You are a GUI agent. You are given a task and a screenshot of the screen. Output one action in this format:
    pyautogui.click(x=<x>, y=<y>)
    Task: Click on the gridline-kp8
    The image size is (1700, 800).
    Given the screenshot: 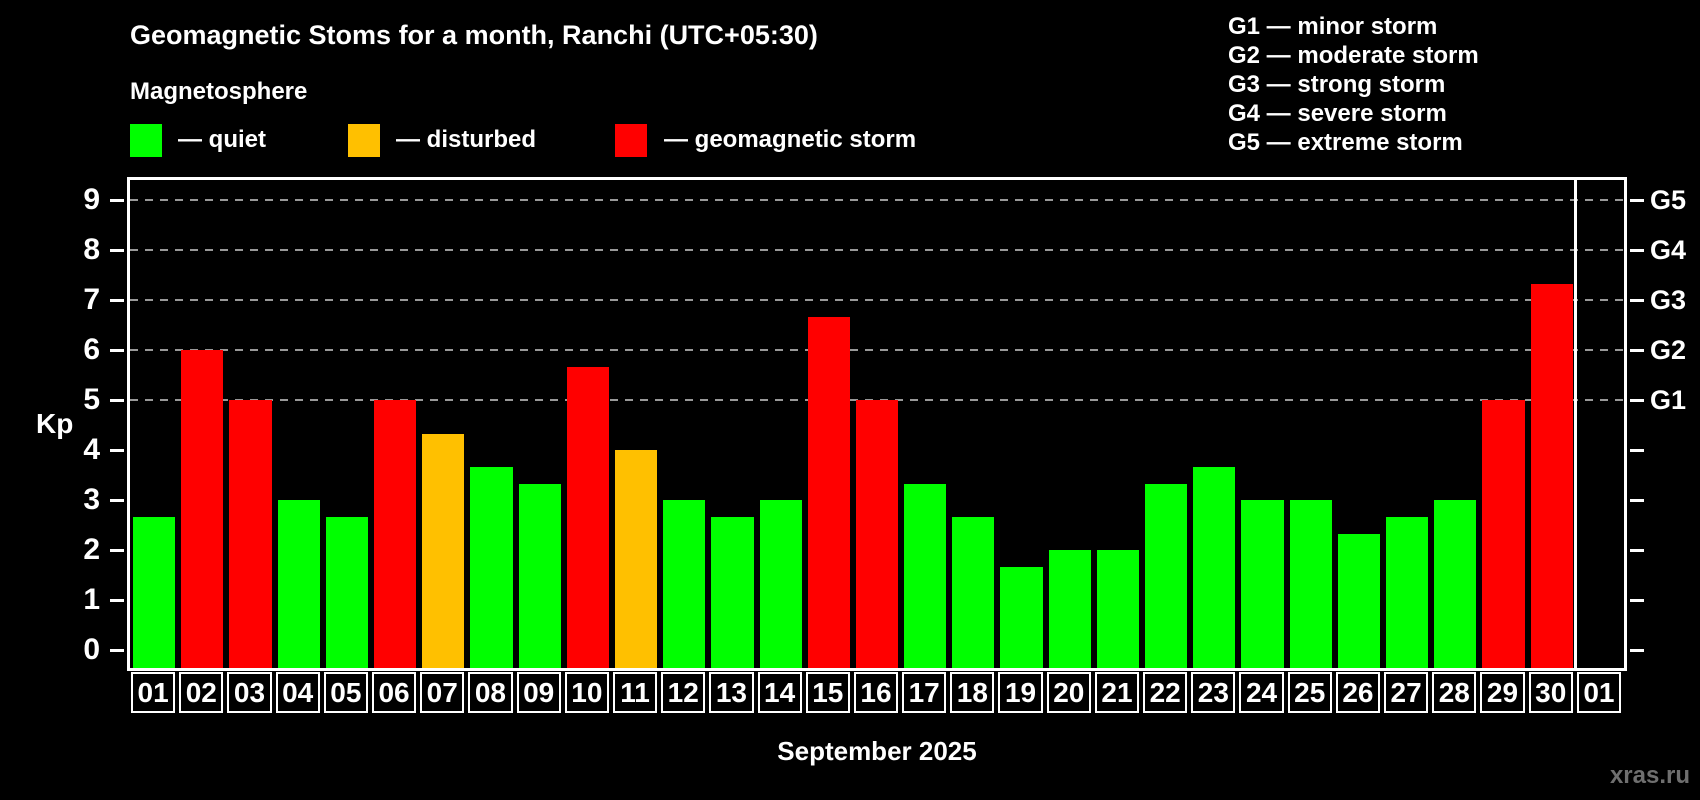 What is the action you would take?
    pyautogui.click(x=877, y=250)
    